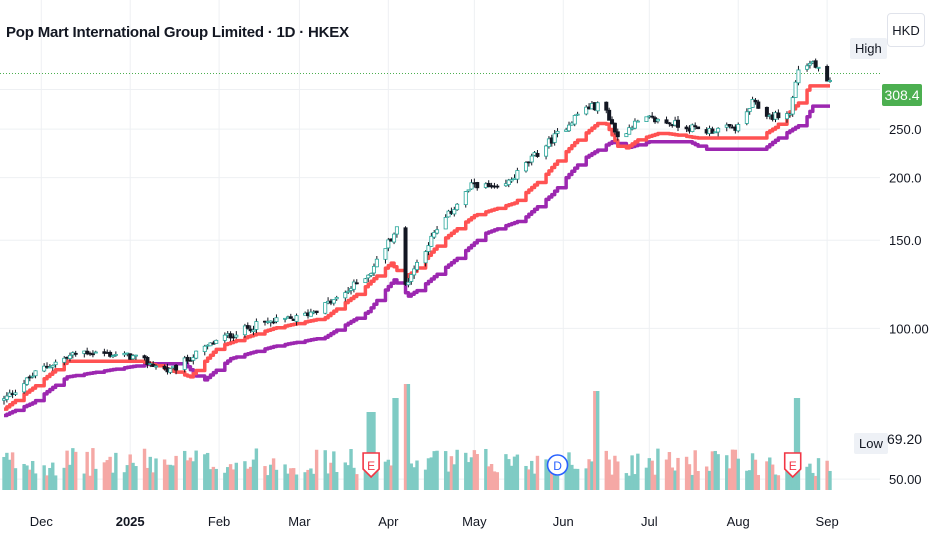  Describe the element at coordinates (906, 30) in the screenshot. I see `currency-button: HKD` at that location.